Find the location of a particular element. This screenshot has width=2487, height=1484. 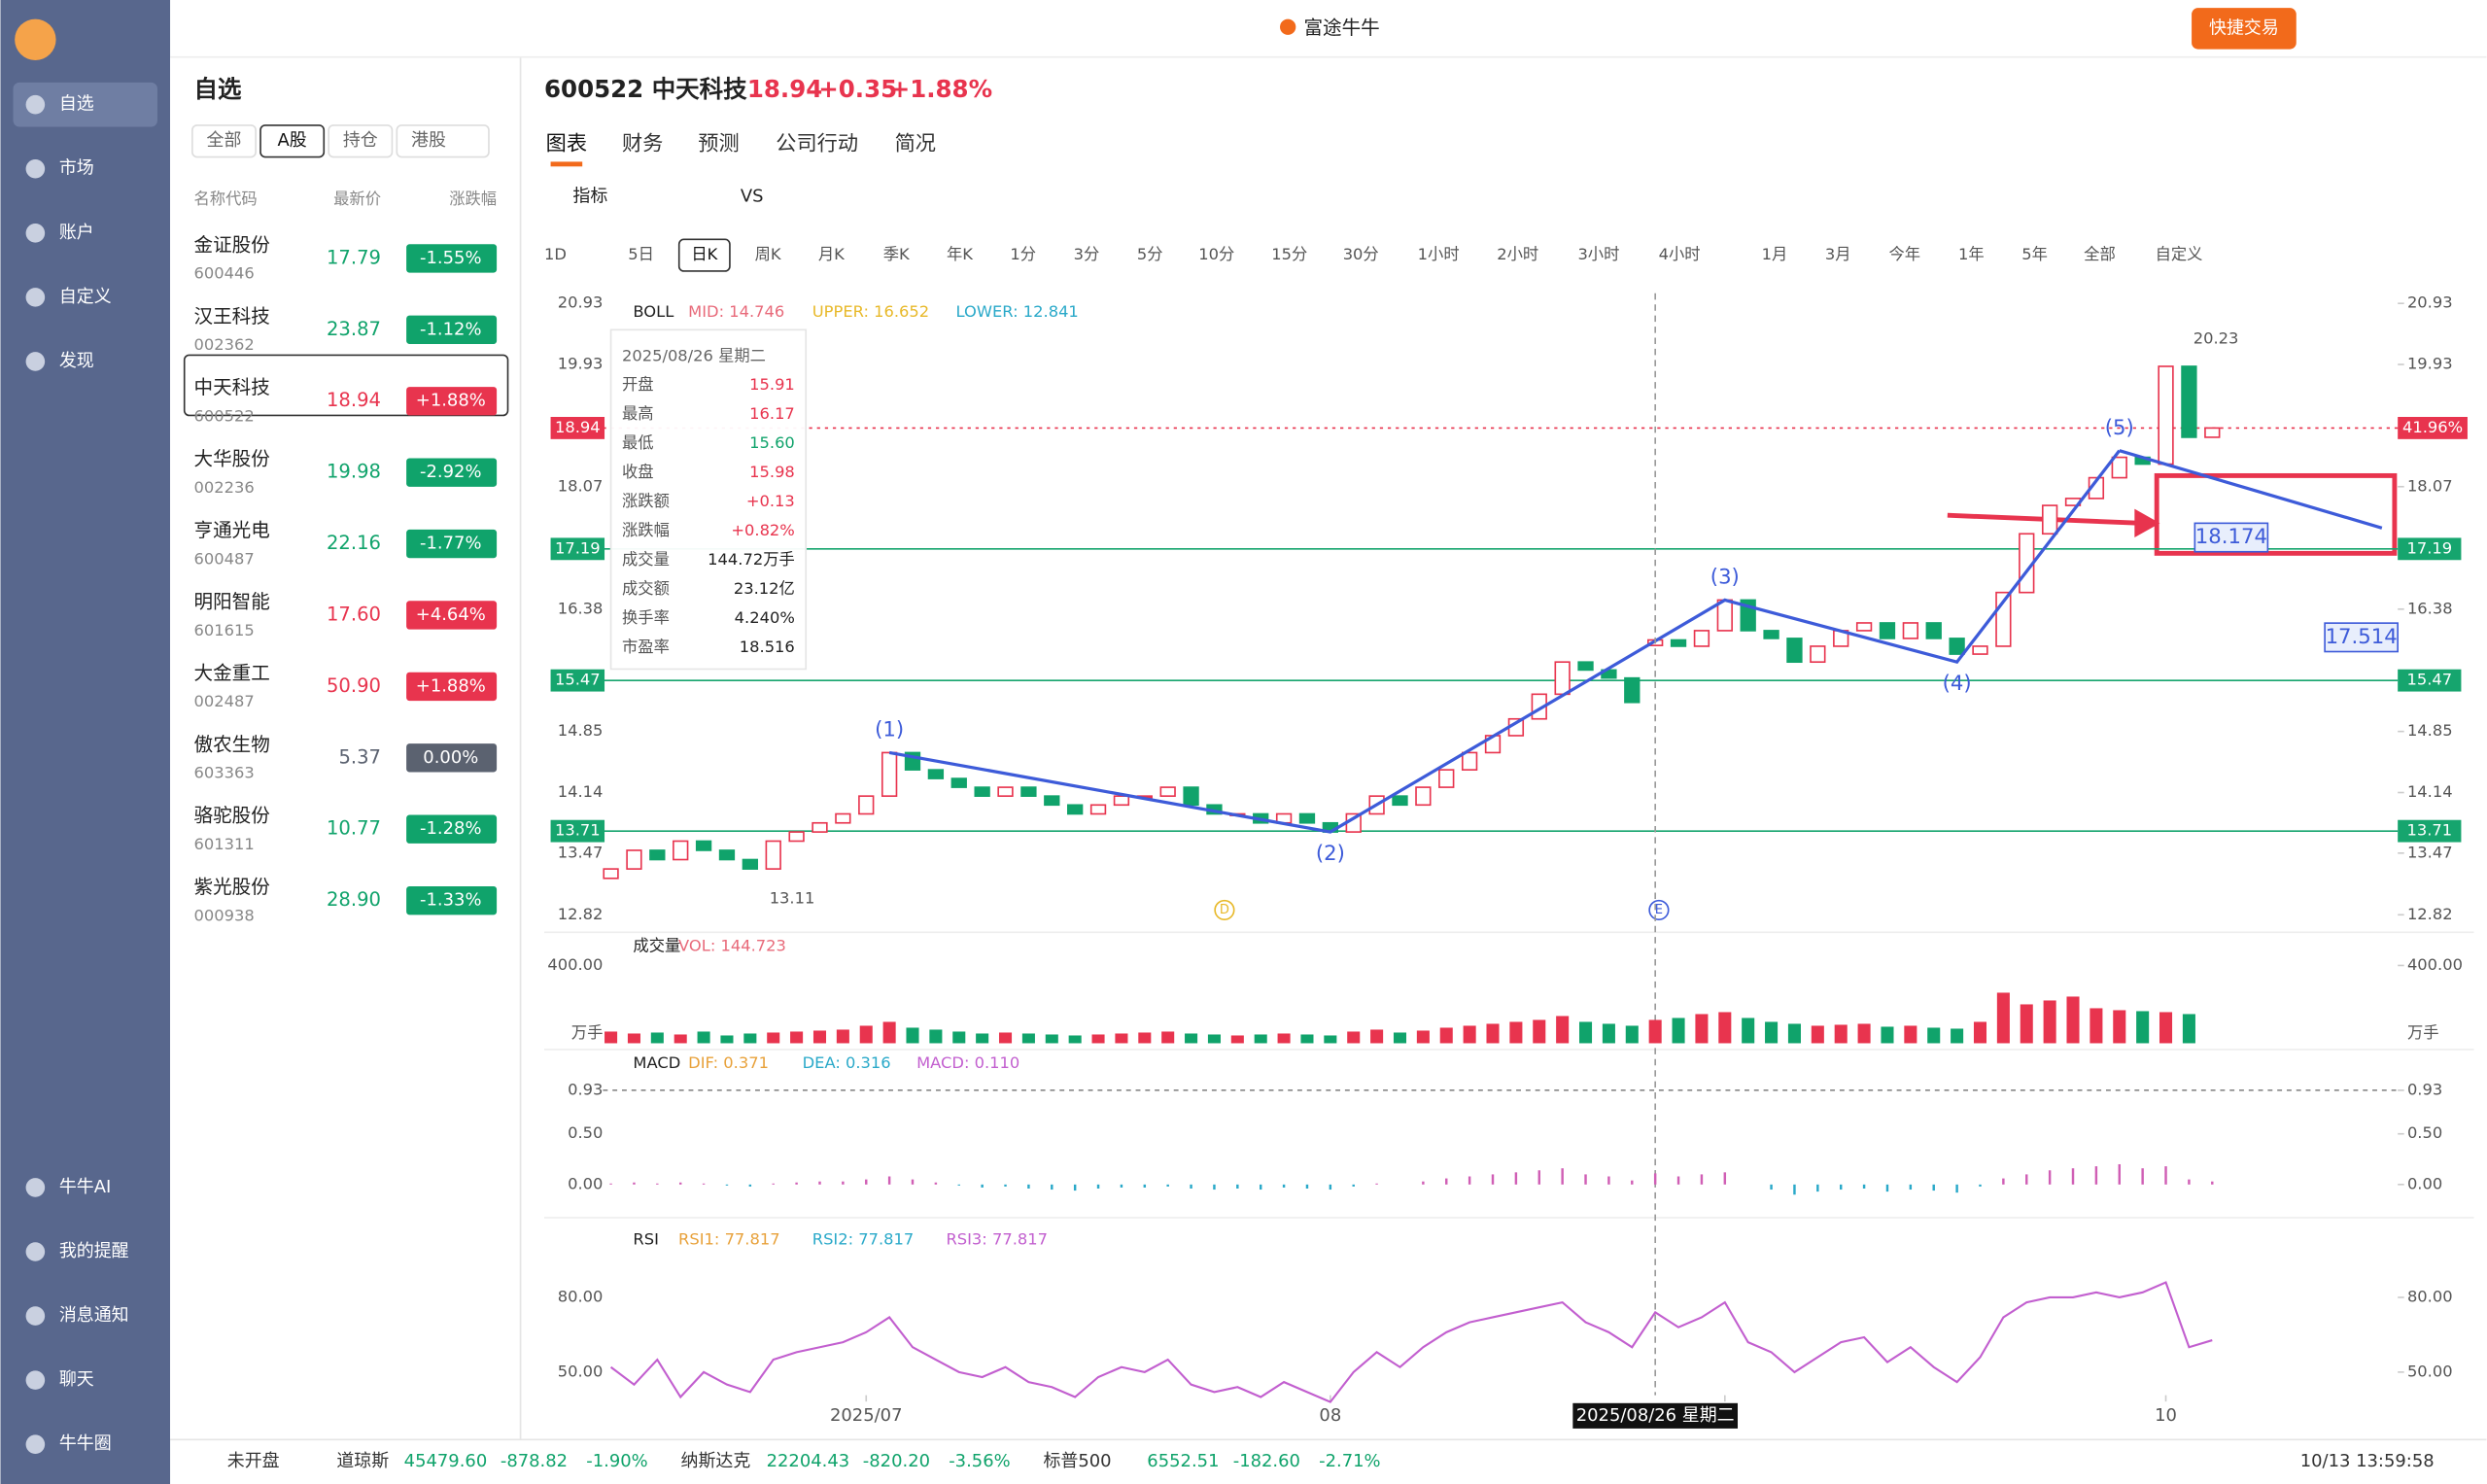

quick-trade-button is located at coordinates (2244, 29).